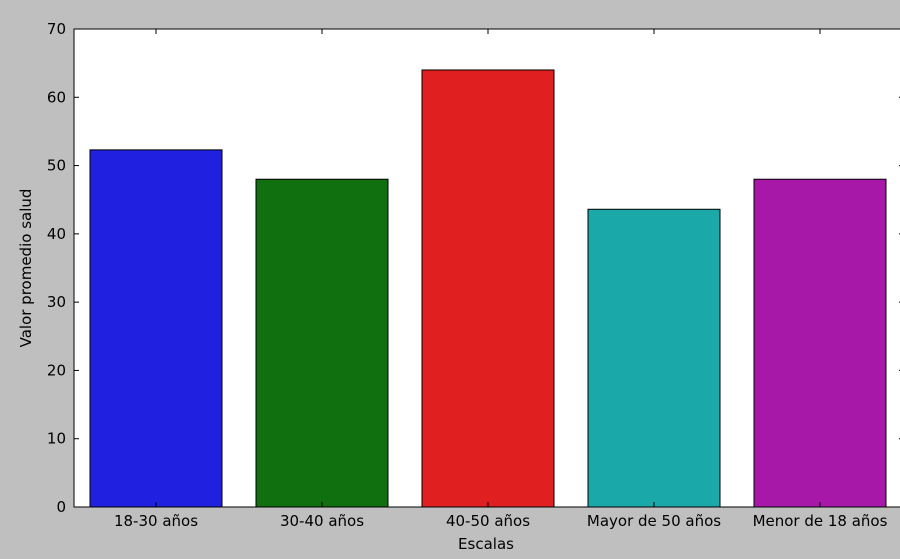 This screenshot has height=559, width=900. What do you see at coordinates (56, 302) in the screenshot?
I see `y-tick-label: 30` at bounding box center [56, 302].